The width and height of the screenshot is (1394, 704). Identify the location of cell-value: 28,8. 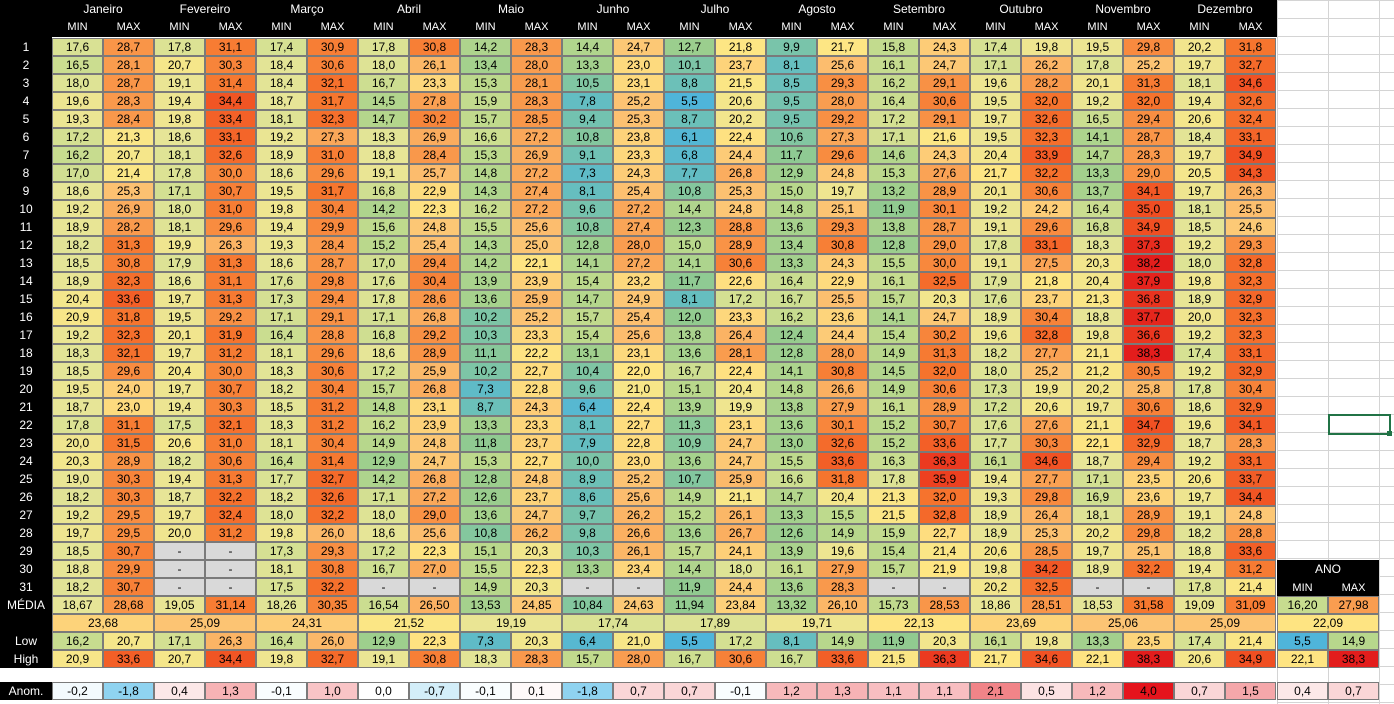
(333, 335).